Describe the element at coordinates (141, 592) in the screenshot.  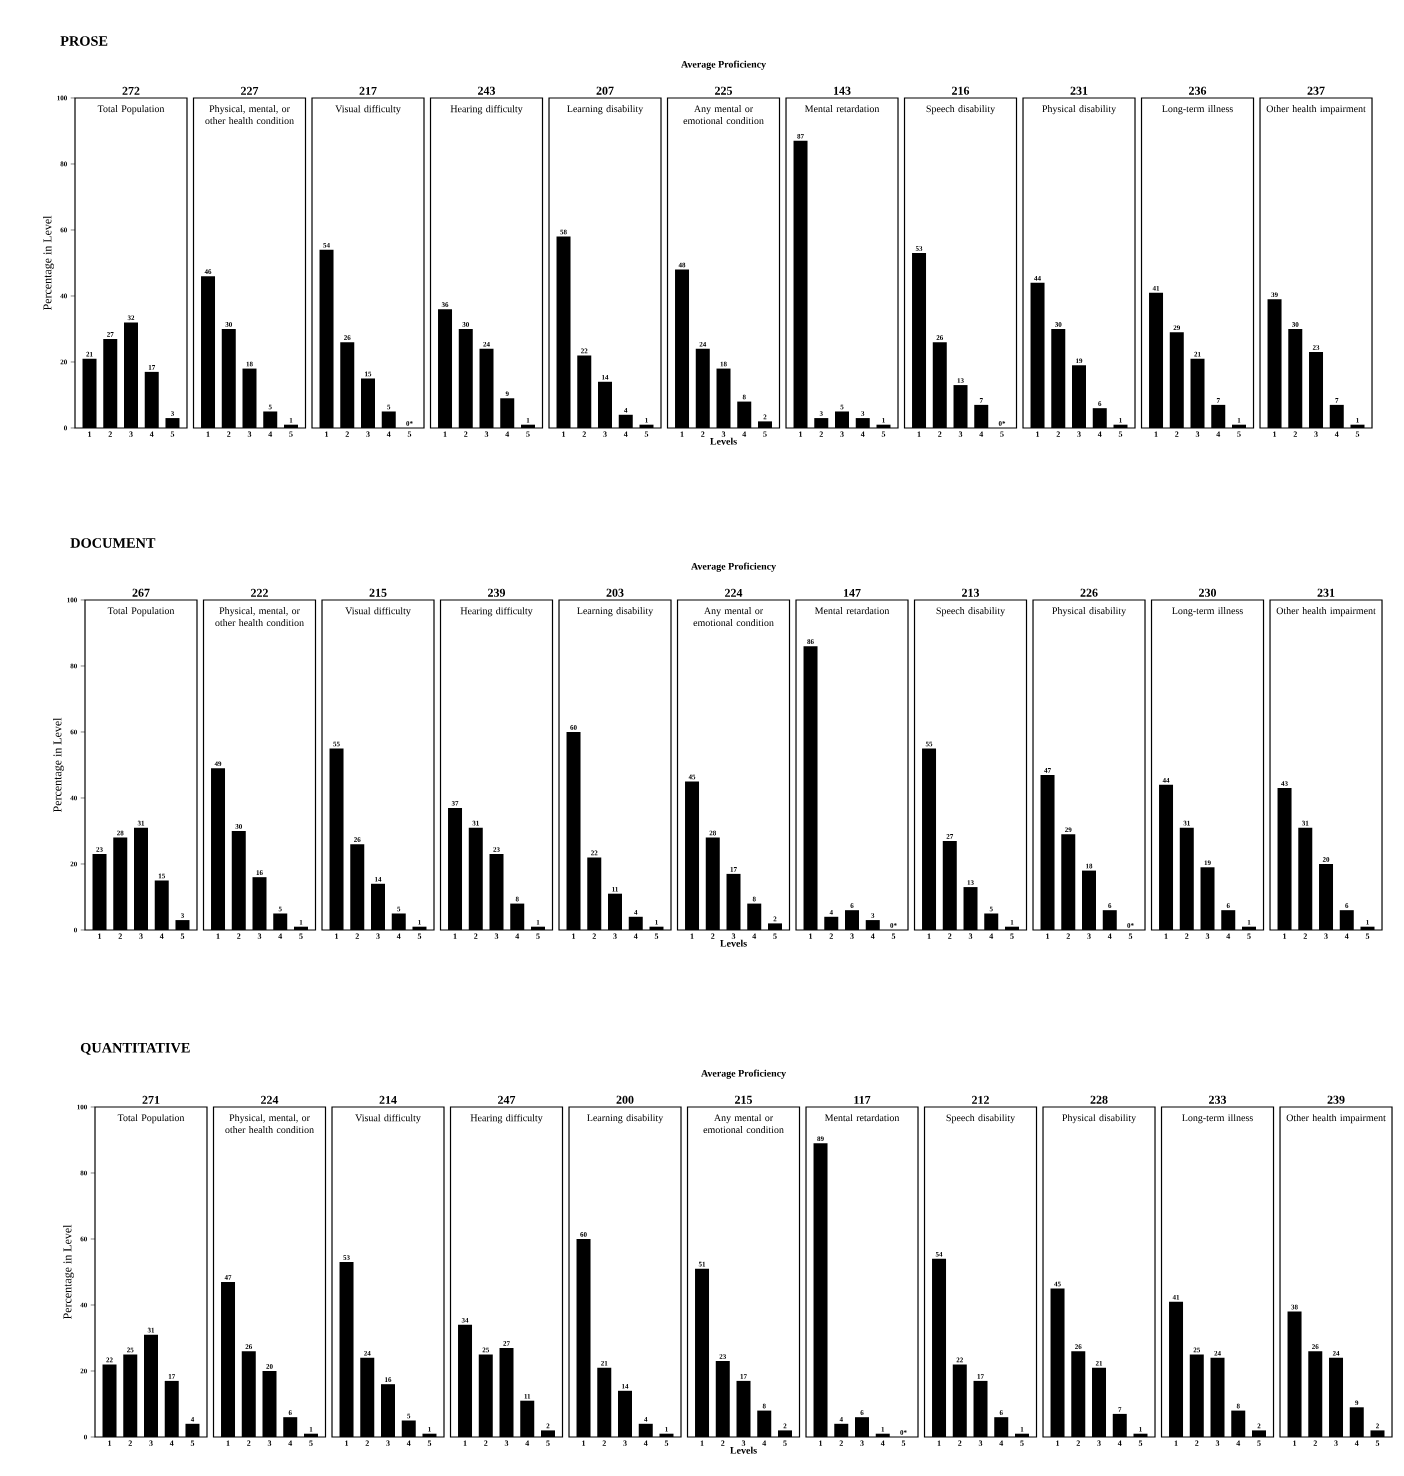
I see `chart-subtitle: 267` at that location.